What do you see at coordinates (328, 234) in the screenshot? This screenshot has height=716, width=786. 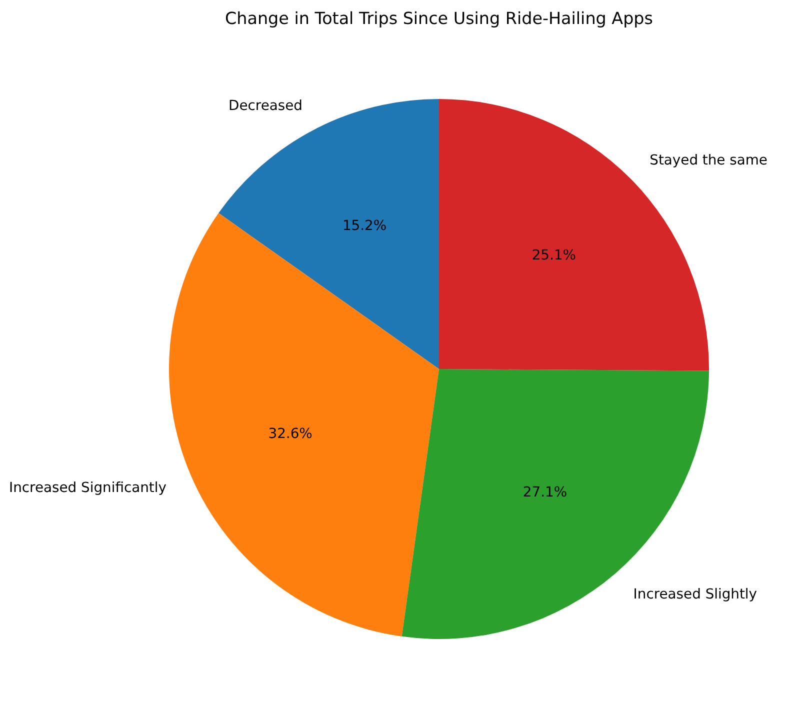 I see `pie-slice` at bounding box center [328, 234].